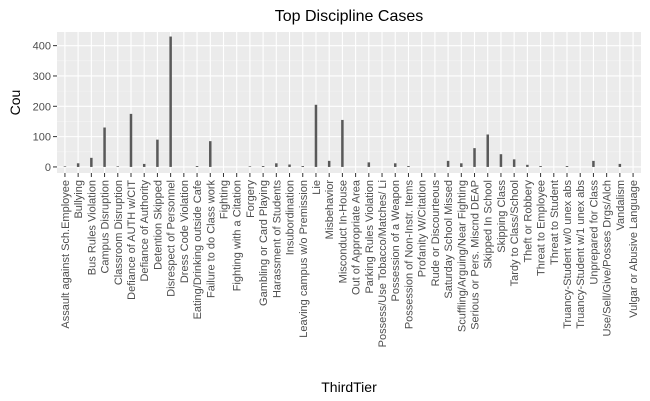 Image resolution: width=650 pixels, height=401 pixels. What do you see at coordinates (476, 255) in the screenshot?
I see `x-tick-label: Serious or Pers. Miscnd DEAP` at bounding box center [476, 255].